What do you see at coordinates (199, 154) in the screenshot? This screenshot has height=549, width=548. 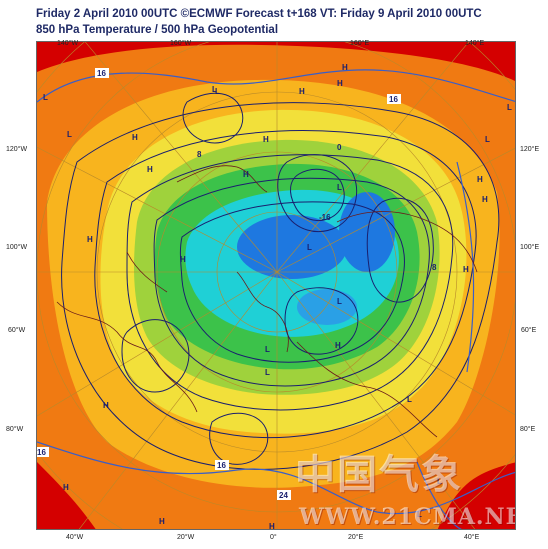 I see `temp-label-8a: 8` at bounding box center [199, 154].